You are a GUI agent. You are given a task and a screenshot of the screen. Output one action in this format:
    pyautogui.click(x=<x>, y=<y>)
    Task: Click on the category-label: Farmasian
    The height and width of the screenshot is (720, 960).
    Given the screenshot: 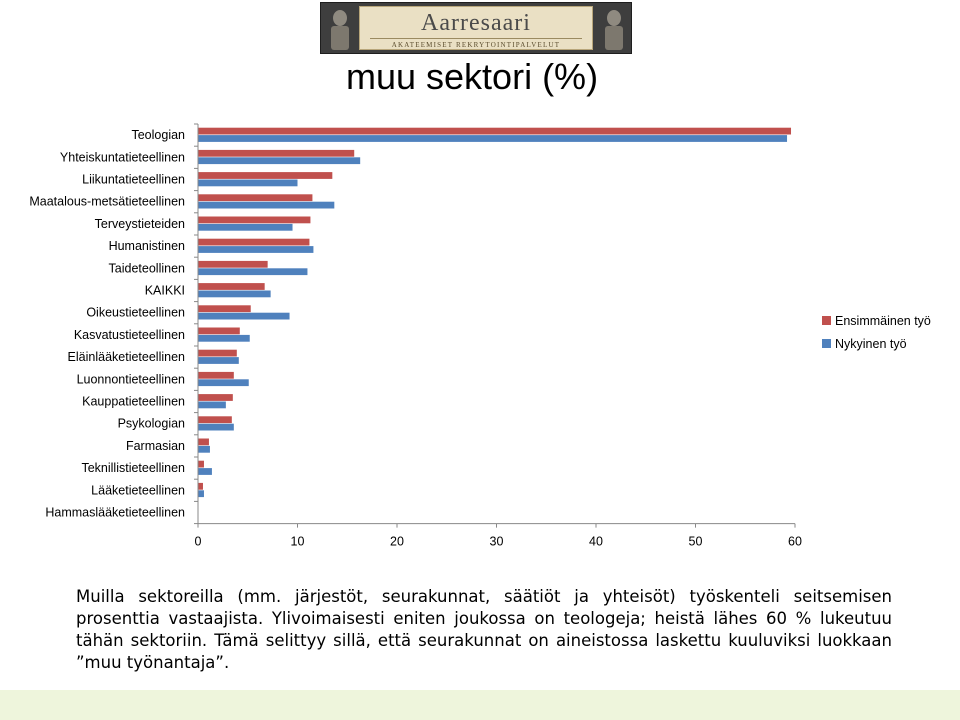 What is the action you would take?
    pyautogui.click(x=155, y=446)
    